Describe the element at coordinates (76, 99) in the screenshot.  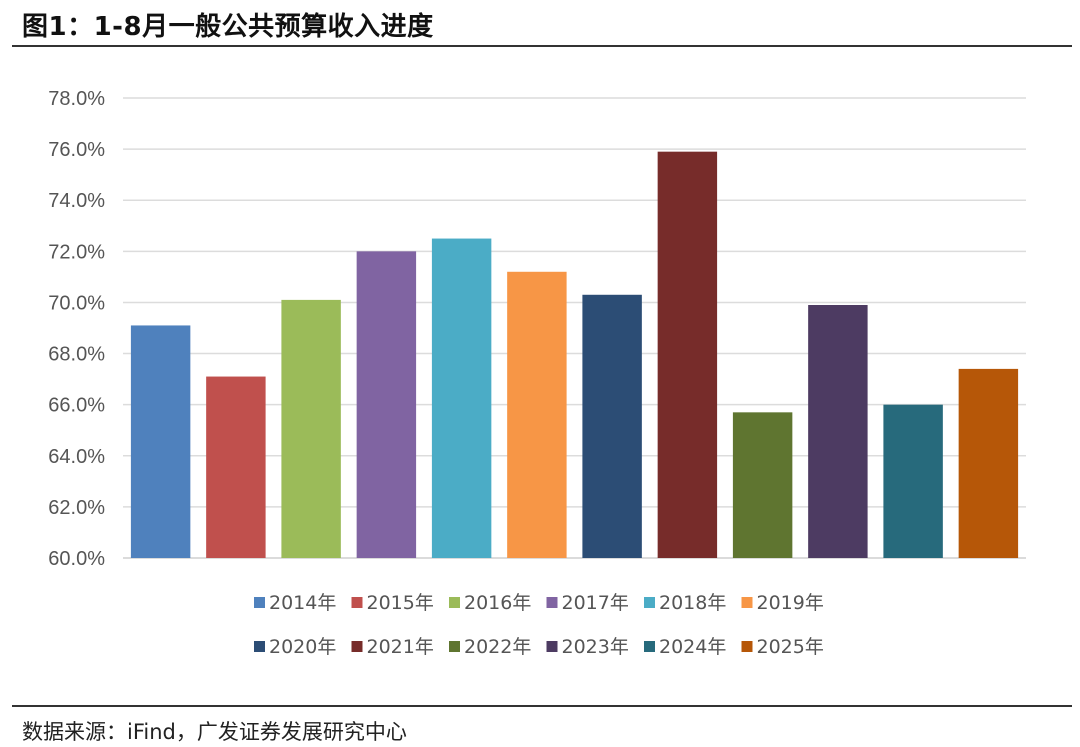
I see `y-tick-label: 78.0%` at that location.